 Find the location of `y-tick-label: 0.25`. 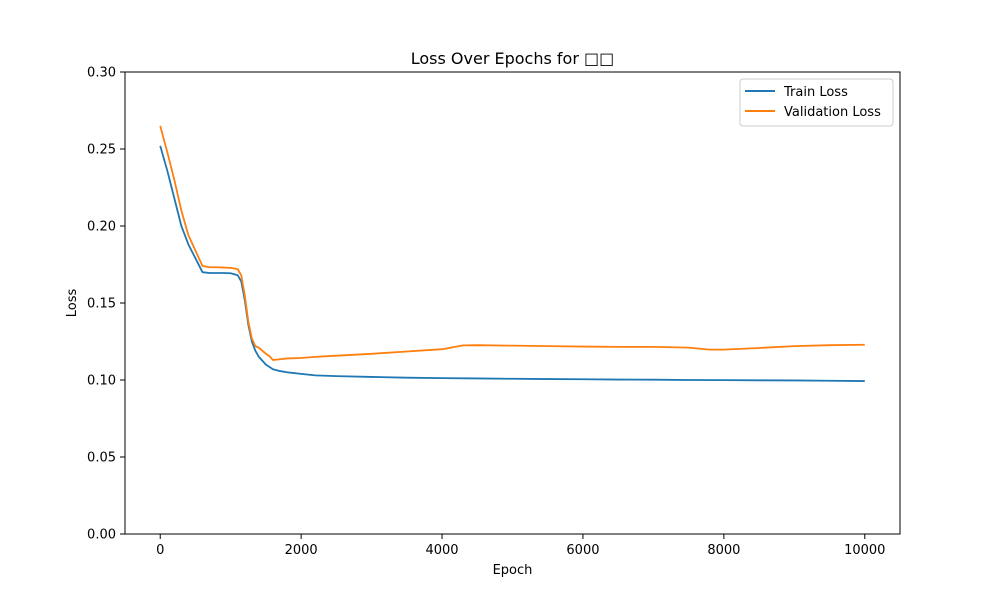

y-tick-label: 0.25 is located at coordinates (101, 150).